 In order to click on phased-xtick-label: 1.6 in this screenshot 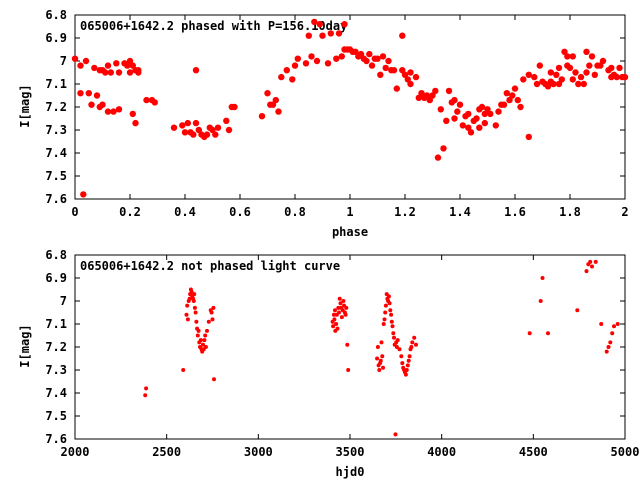, I will do `click(515, 212)`.